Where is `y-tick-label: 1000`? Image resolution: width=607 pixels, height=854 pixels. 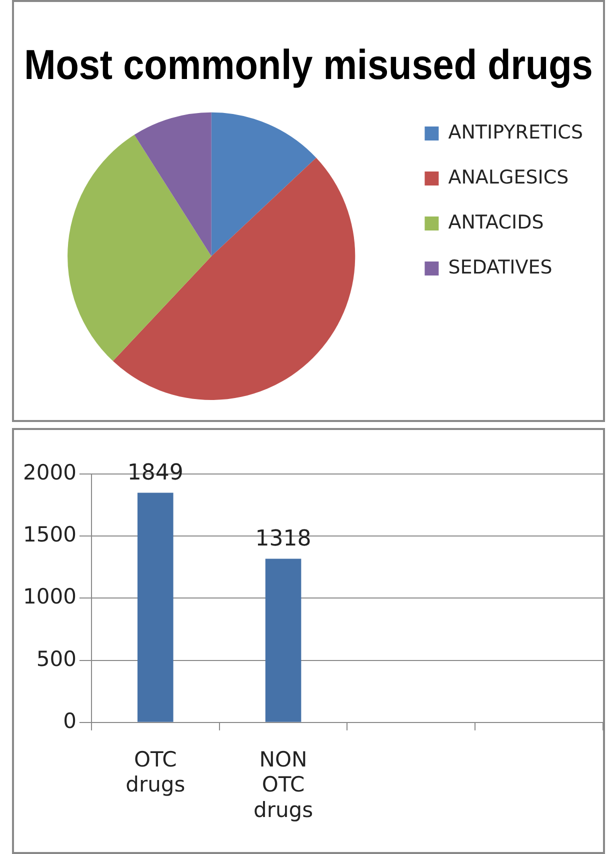 y-tick-label: 1000 is located at coordinates (49, 596).